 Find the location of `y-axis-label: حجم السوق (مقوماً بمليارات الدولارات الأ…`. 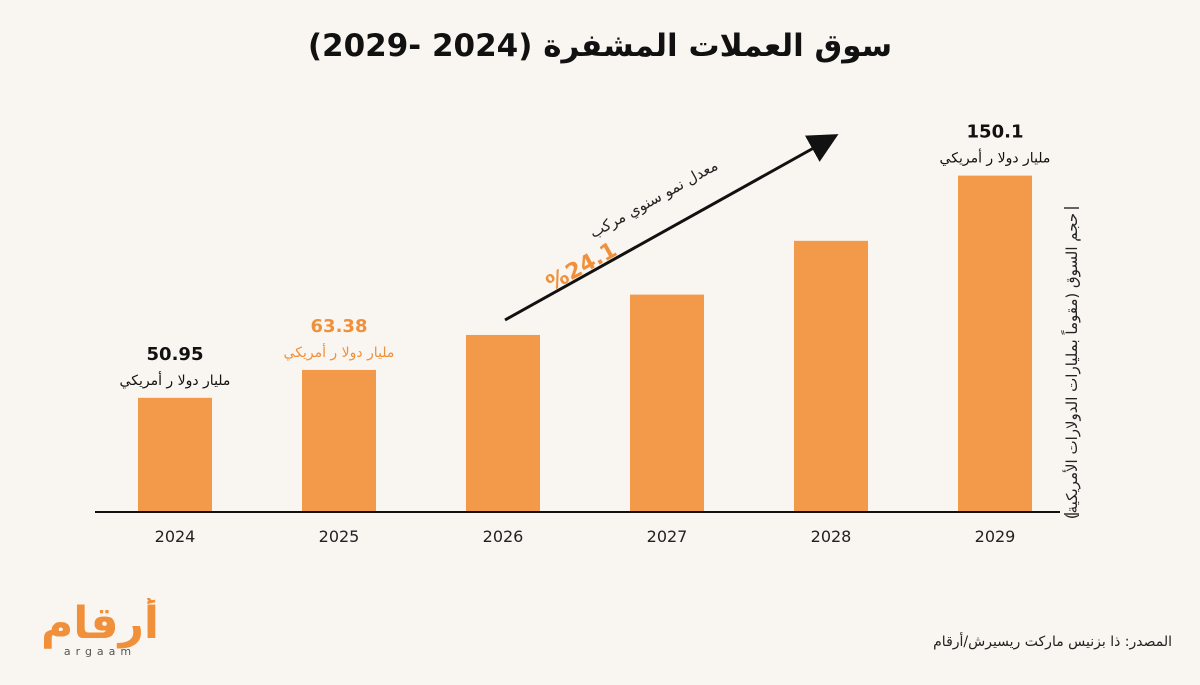

y-axis-label: حجم السوق (مقوماً بمليارات الدولارات الأ… is located at coordinates (1072, 366).